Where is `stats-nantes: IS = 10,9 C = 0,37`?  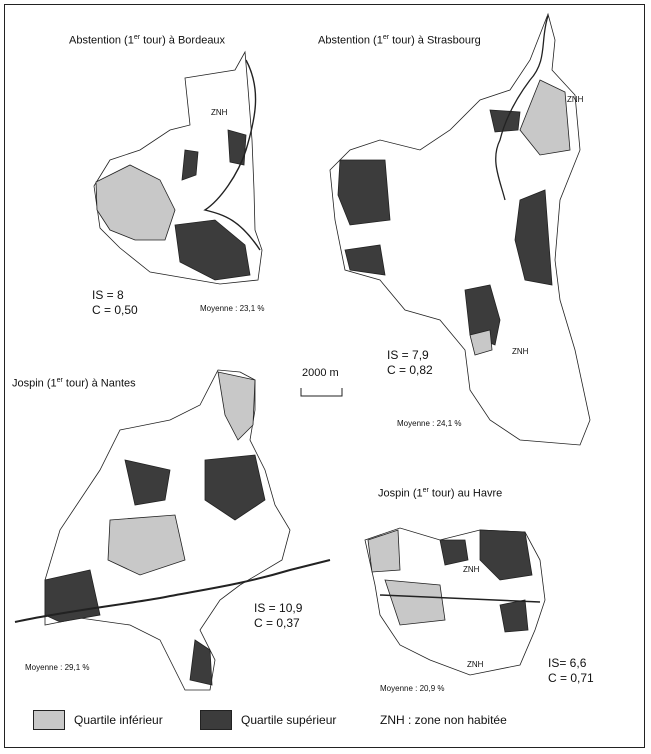 stats-nantes: IS = 10,9 C = 0,37 is located at coordinates (278, 616).